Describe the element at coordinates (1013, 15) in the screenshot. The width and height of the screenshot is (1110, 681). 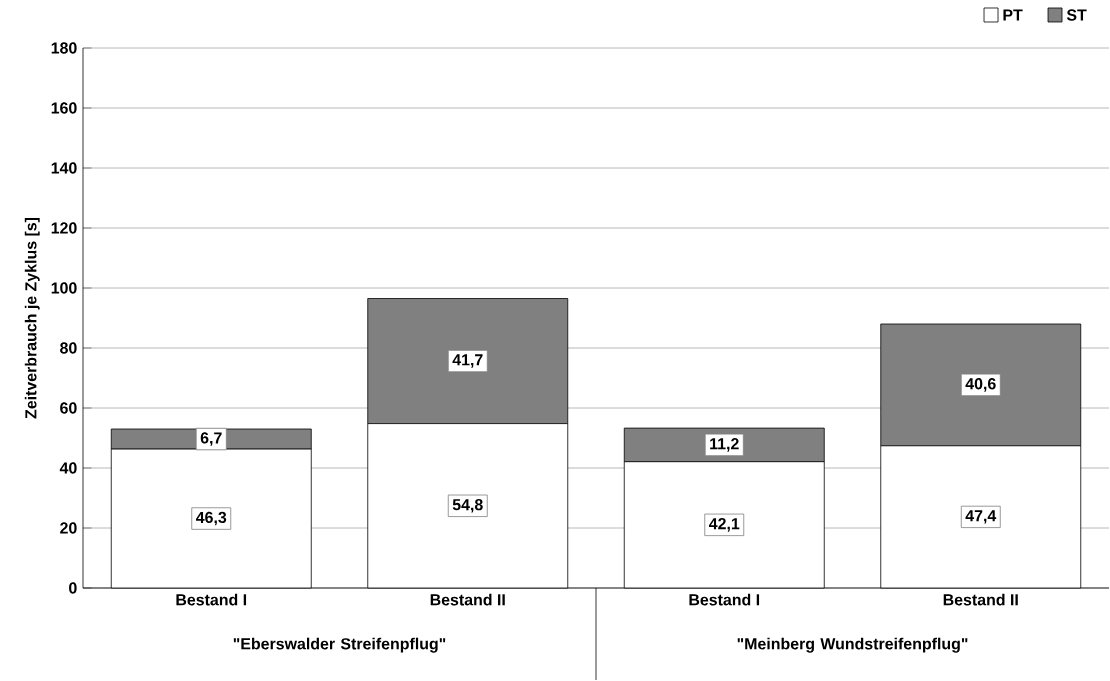
I see `legend-label: PT` at that location.